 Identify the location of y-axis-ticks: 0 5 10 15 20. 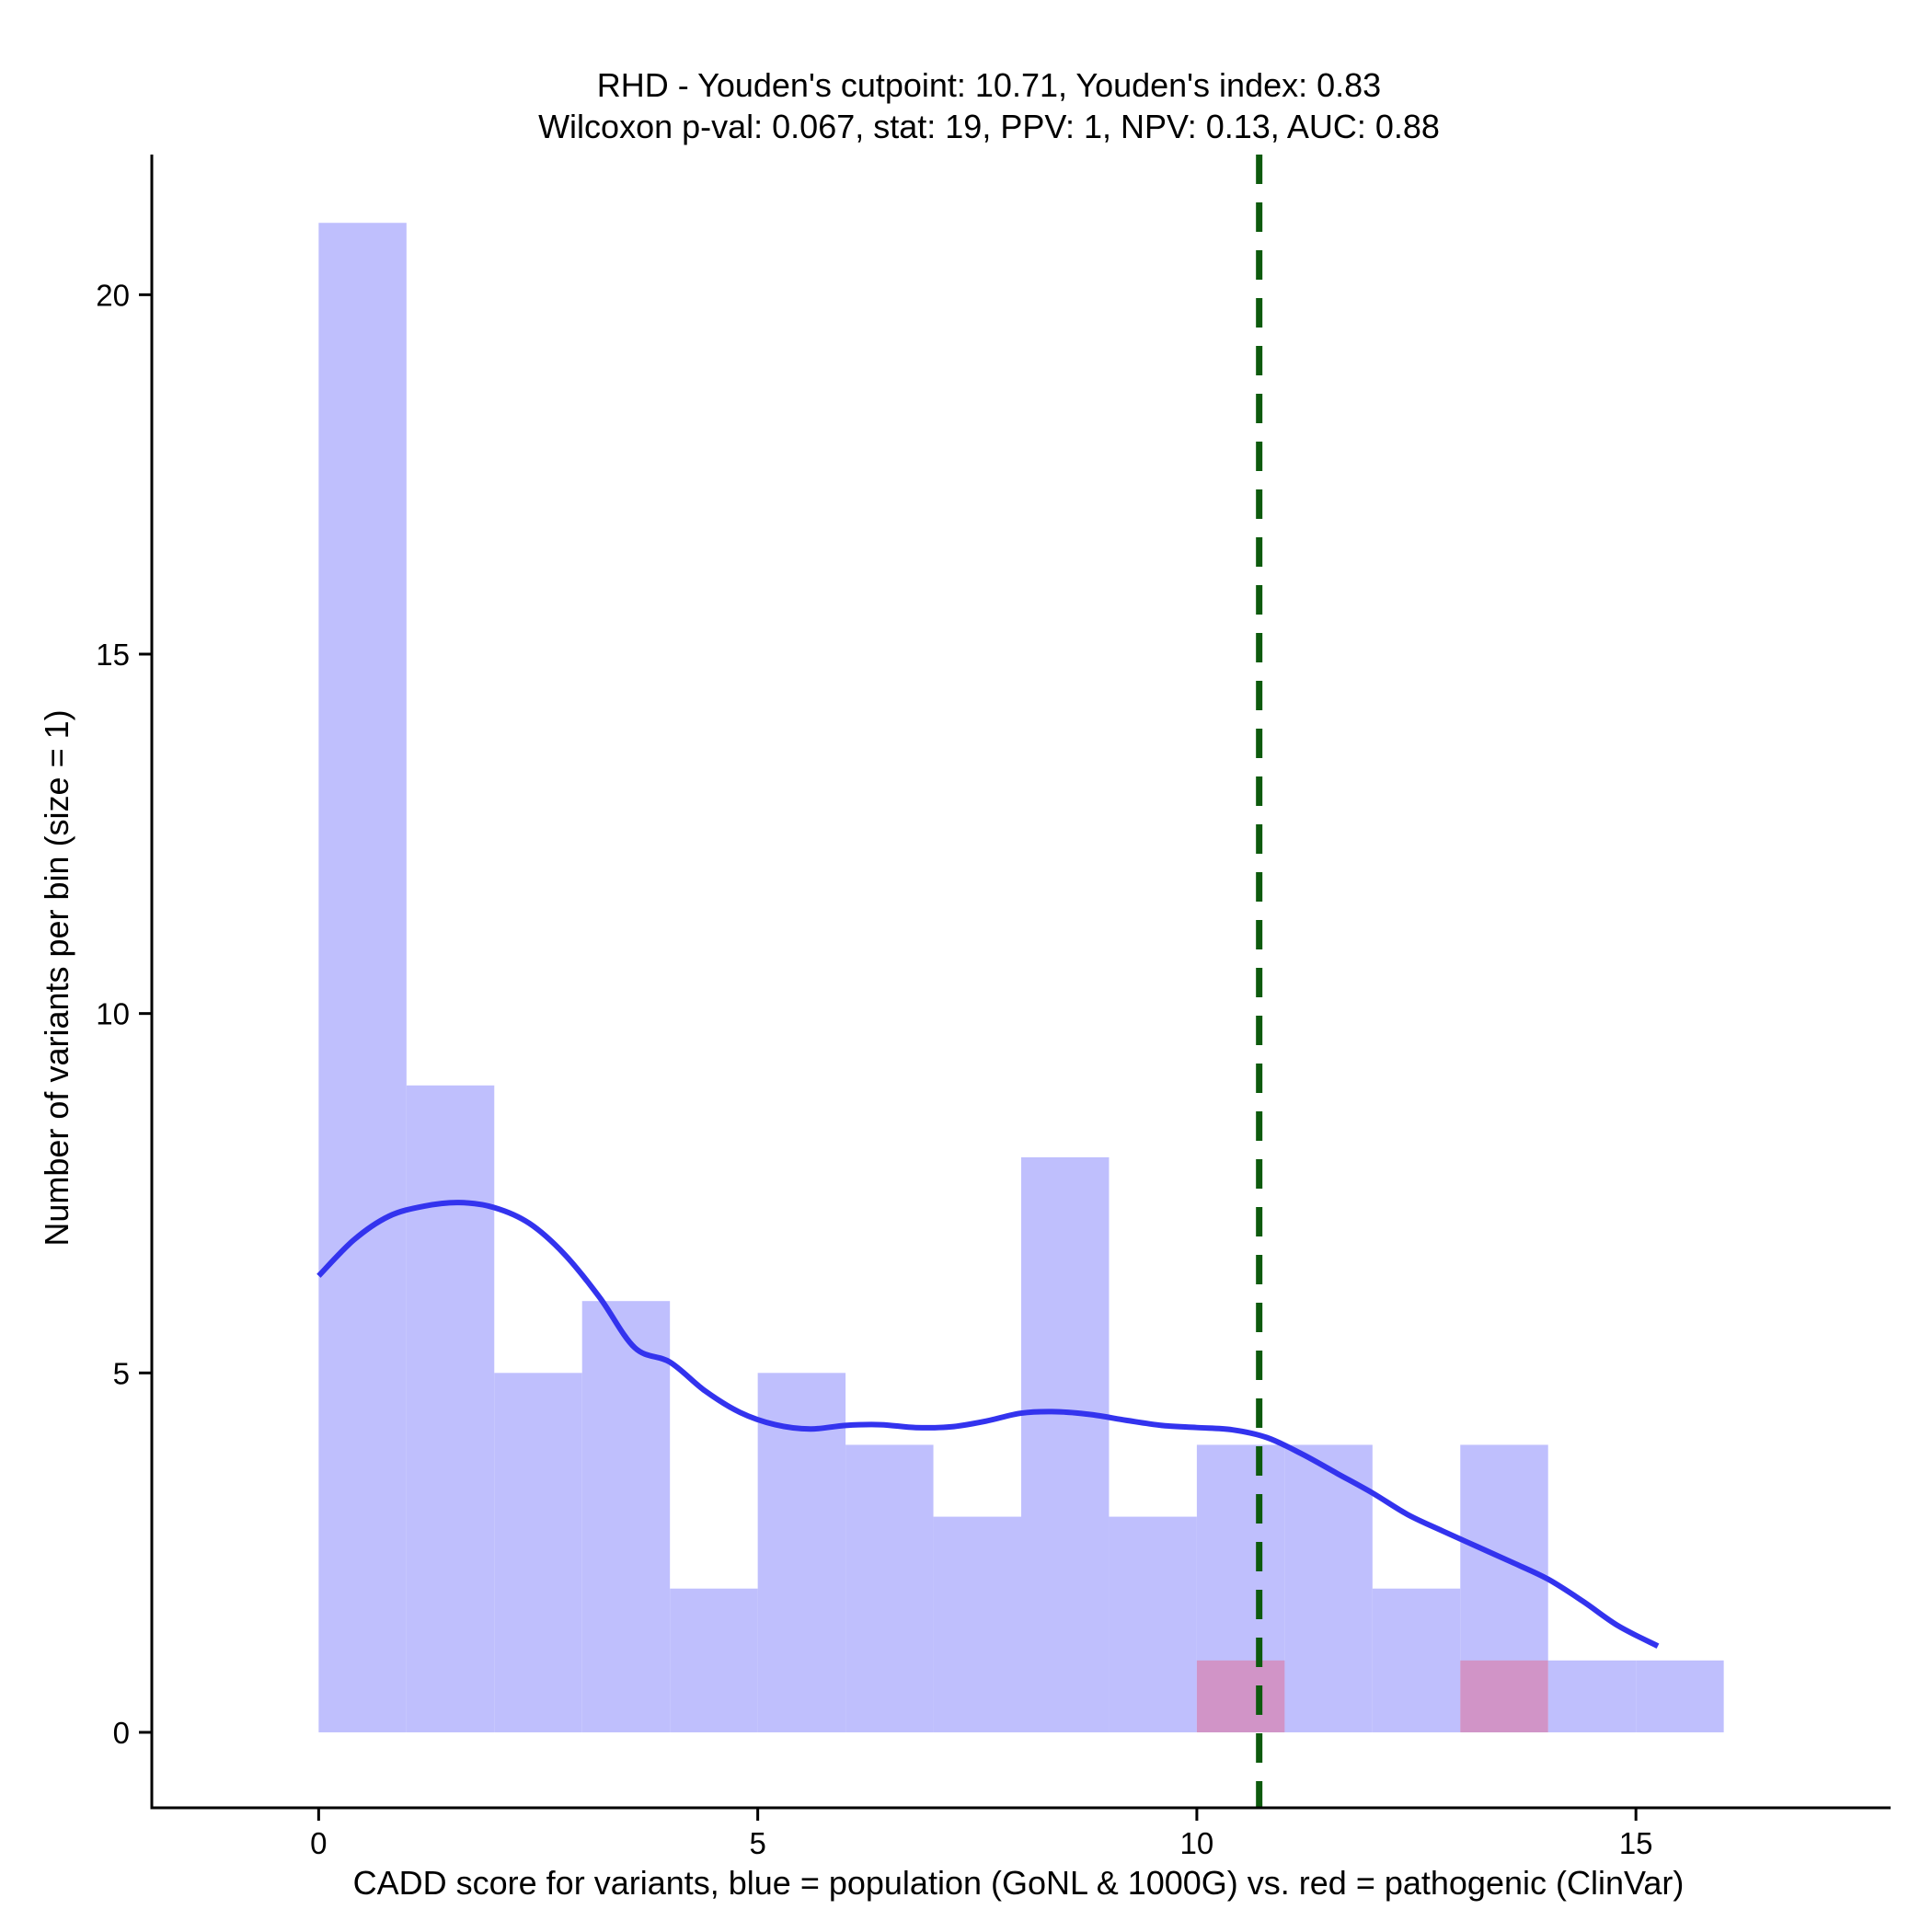
(124, 1014).